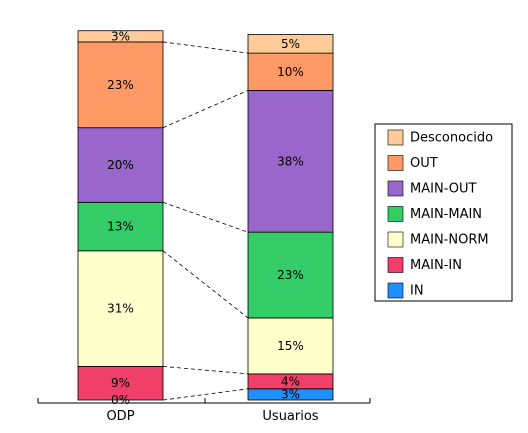 This screenshot has width=528, height=433. I want to click on x-tick-label-usuarios: Usuarios, so click(290, 416).